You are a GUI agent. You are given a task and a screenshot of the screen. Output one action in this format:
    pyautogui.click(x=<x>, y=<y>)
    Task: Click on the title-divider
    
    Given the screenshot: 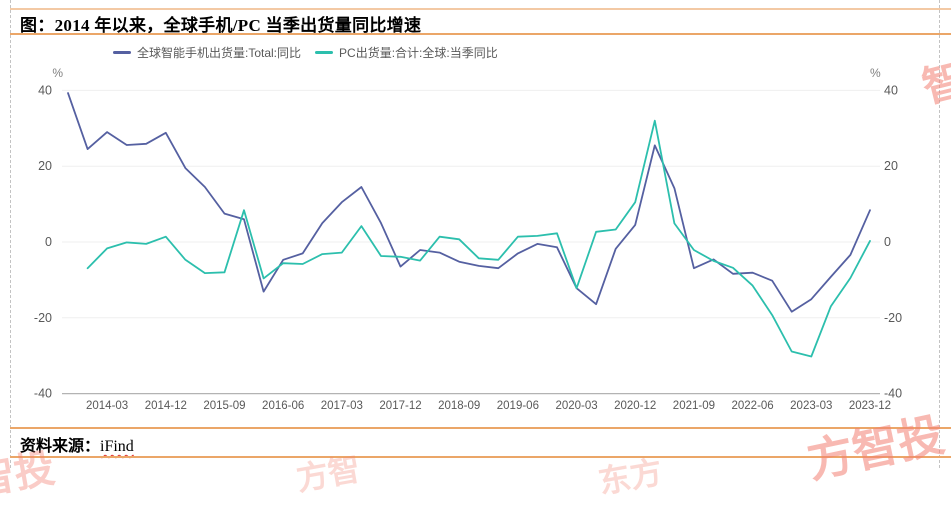 What is the action you would take?
    pyautogui.click(x=480, y=34)
    